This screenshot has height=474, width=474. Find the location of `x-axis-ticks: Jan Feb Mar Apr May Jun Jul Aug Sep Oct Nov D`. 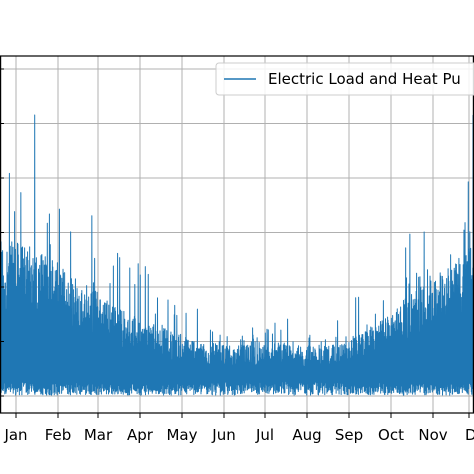

x-axis-ticks: Jan Feb Mar Apr May Jun Jul Aug Sep Oct Nov D is located at coordinates (238, 428).